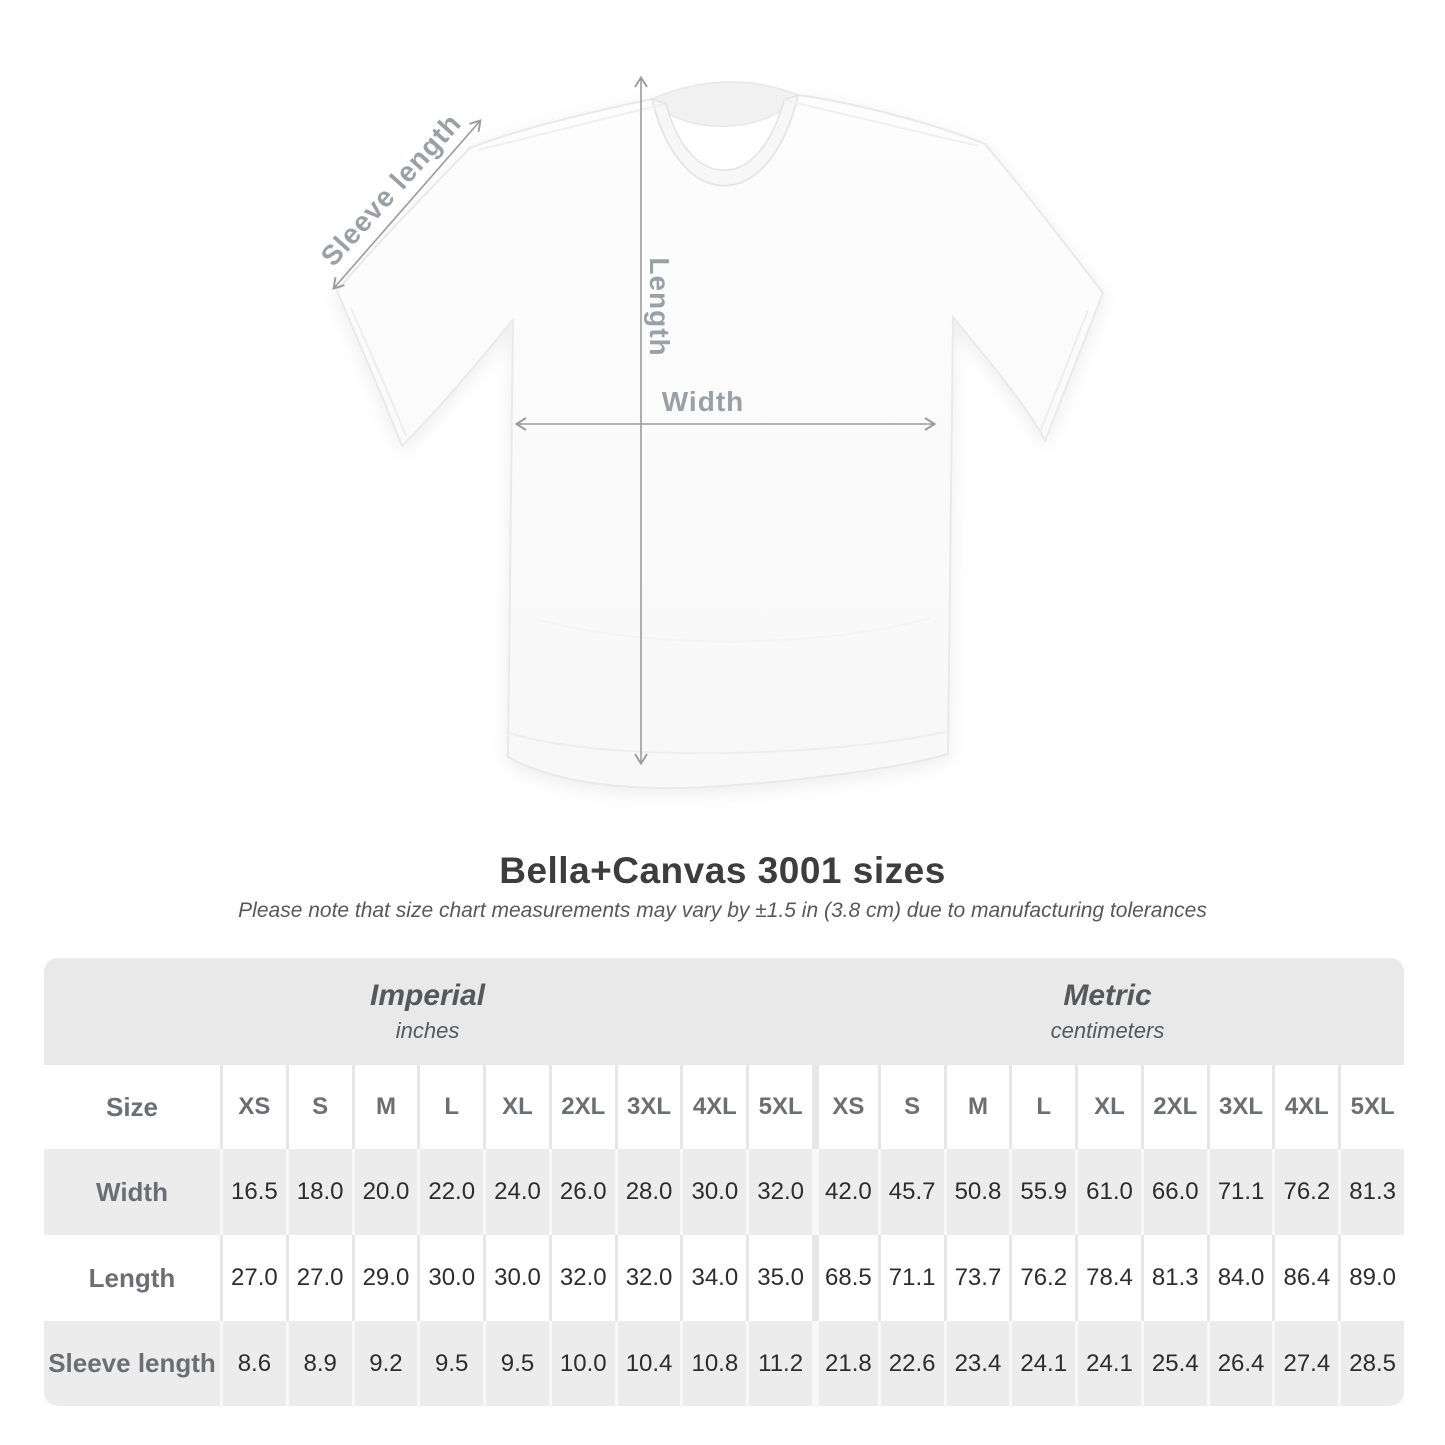 This screenshot has width=1445, height=1445. What do you see at coordinates (976, 1363) in the screenshot?
I see `cell-metric: 23.4` at bounding box center [976, 1363].